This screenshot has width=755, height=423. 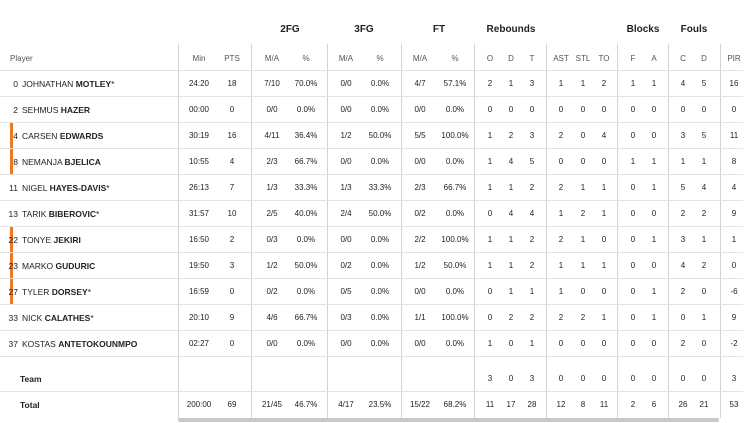 What do you see at coordinates (532, 291) in the screenshot?
I see `cell-reb-t: 1` at bounding box center [532, 291].